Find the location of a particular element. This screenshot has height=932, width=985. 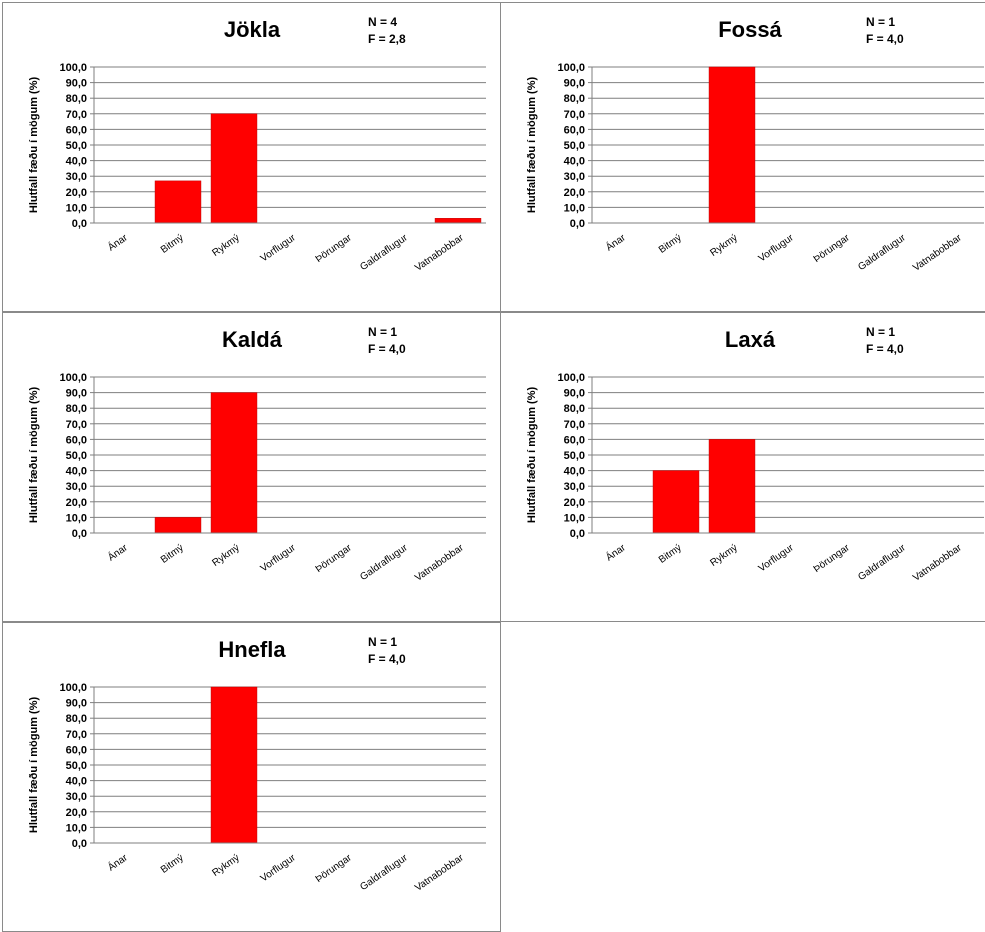

chart-title: Kaldá is located at coordinates (252, 339).